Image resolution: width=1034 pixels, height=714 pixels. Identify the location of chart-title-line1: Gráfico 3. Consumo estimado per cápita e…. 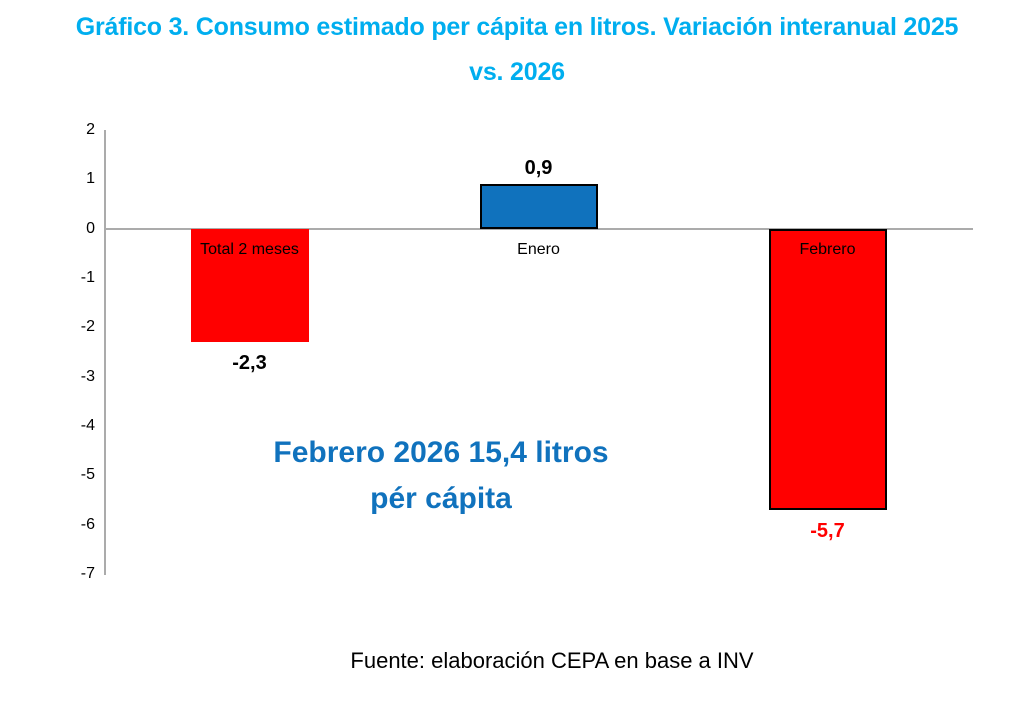
(517, 27).